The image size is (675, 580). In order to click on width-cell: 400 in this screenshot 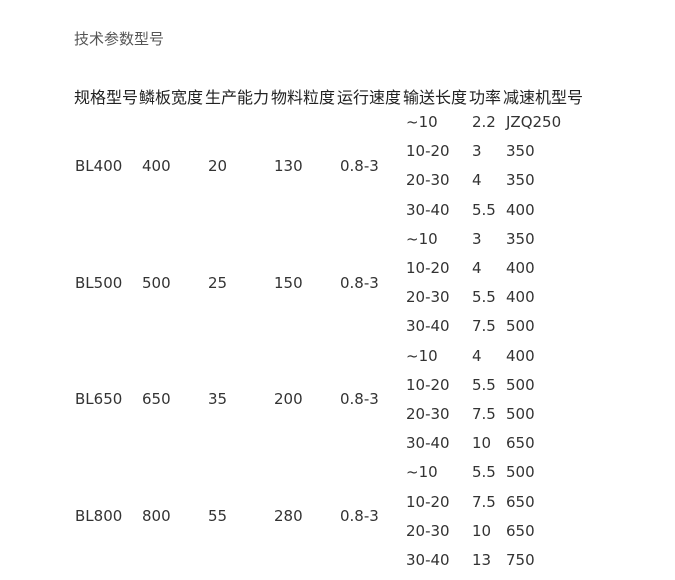, I will do `click(156, 165)`.